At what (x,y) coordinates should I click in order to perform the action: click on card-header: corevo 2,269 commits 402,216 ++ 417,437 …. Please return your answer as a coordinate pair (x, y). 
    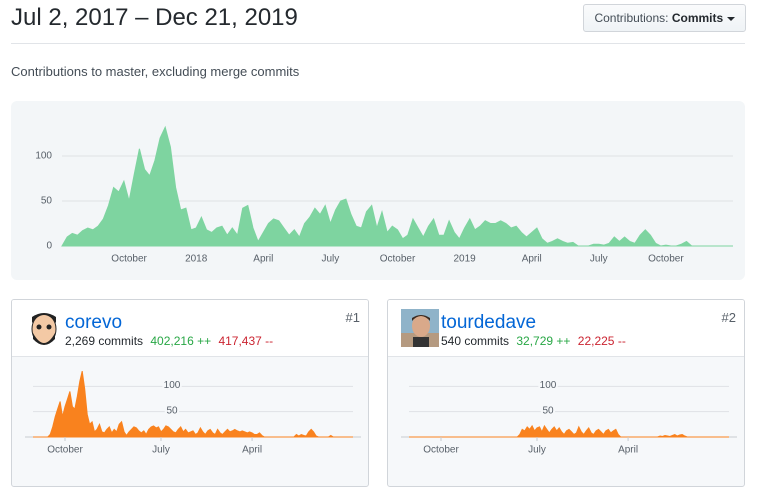
    Looking at the image, I should click on (190, 328).